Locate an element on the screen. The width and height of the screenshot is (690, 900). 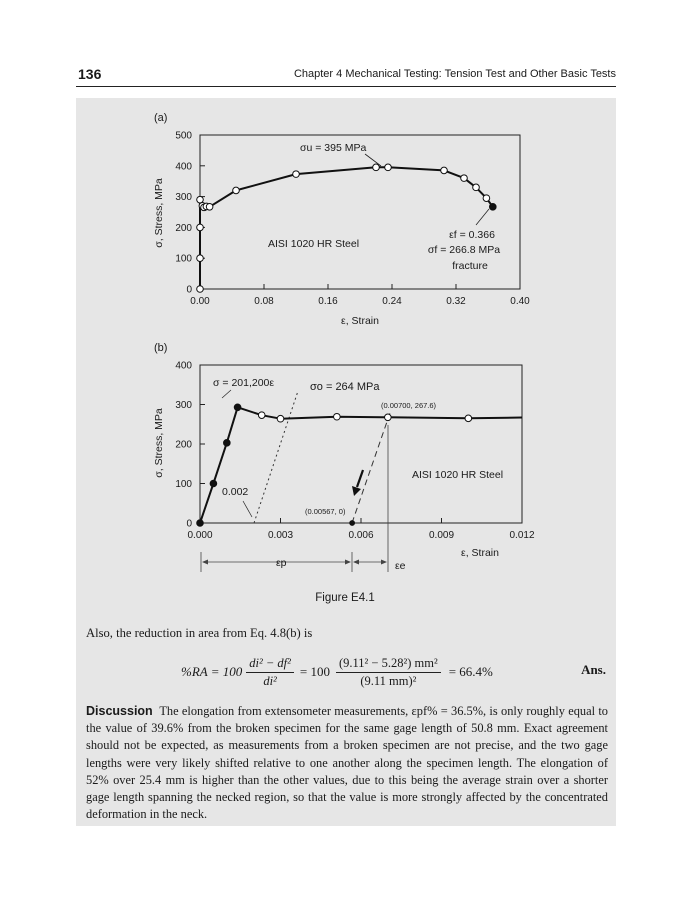
x-tick-label: 0.003 is located at coordinates (280, 535).